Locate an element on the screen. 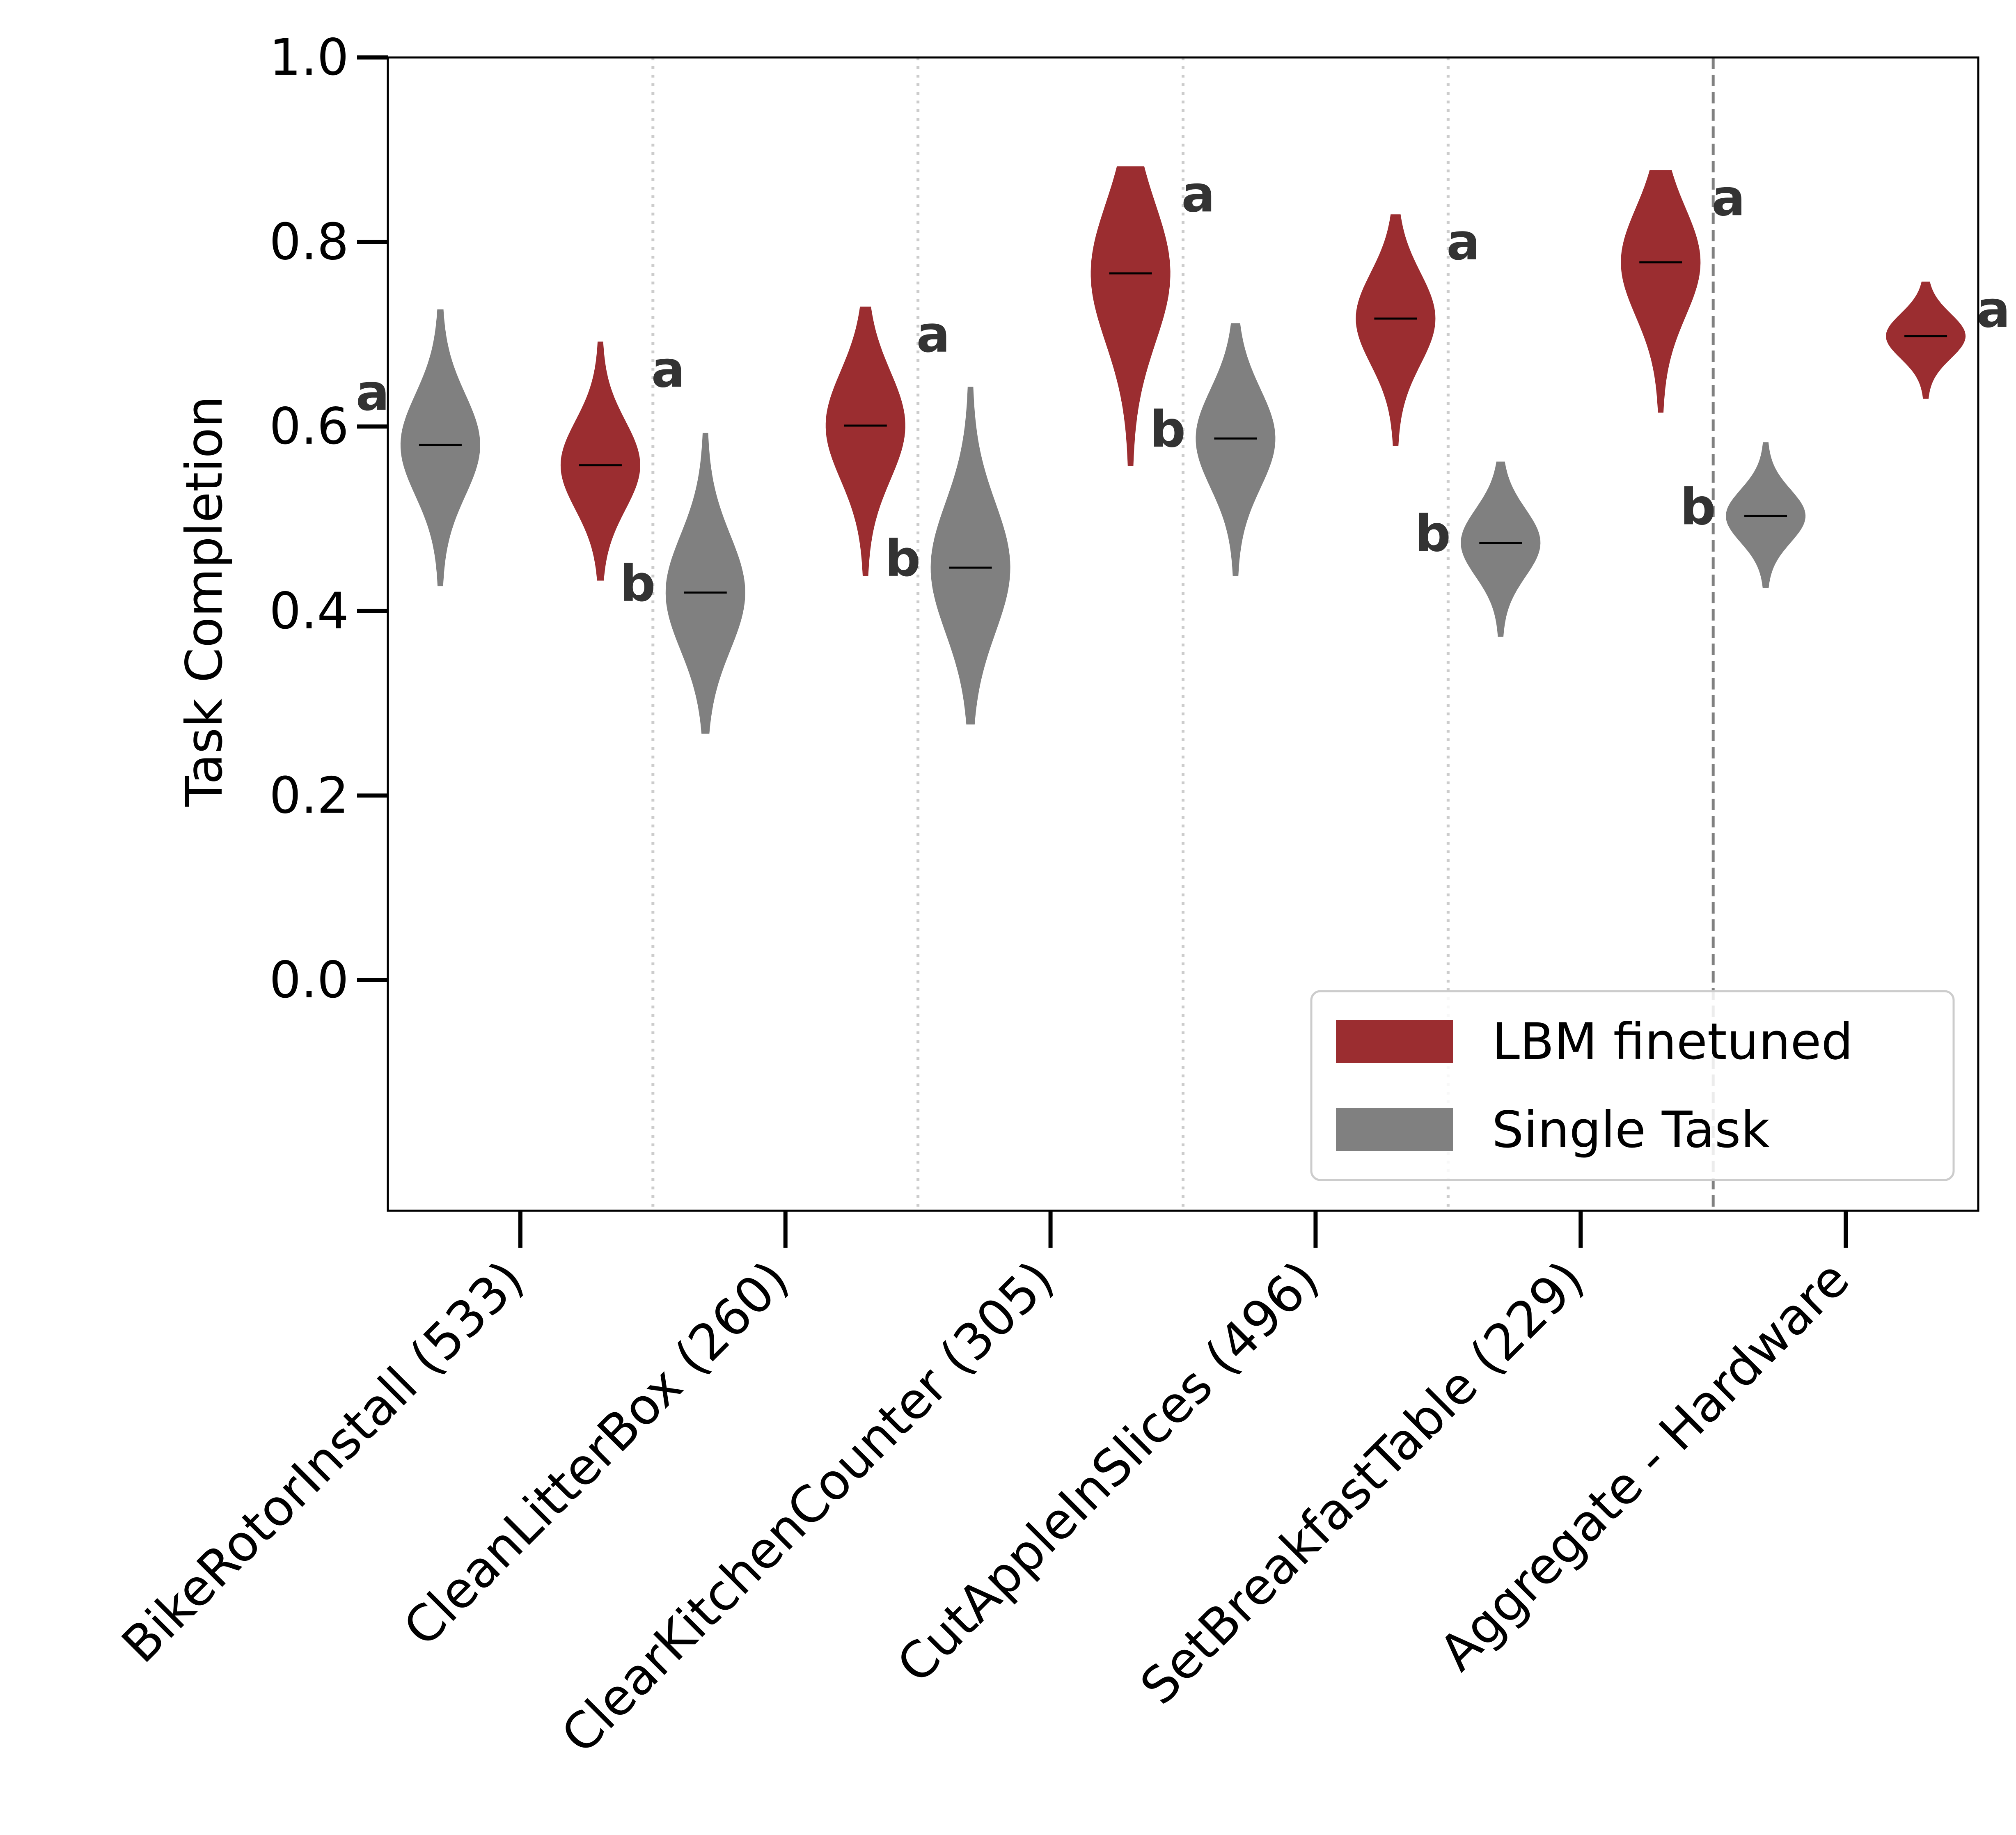  legend: LBM finetuned Single Task is located at coordinates (1632, 1085).